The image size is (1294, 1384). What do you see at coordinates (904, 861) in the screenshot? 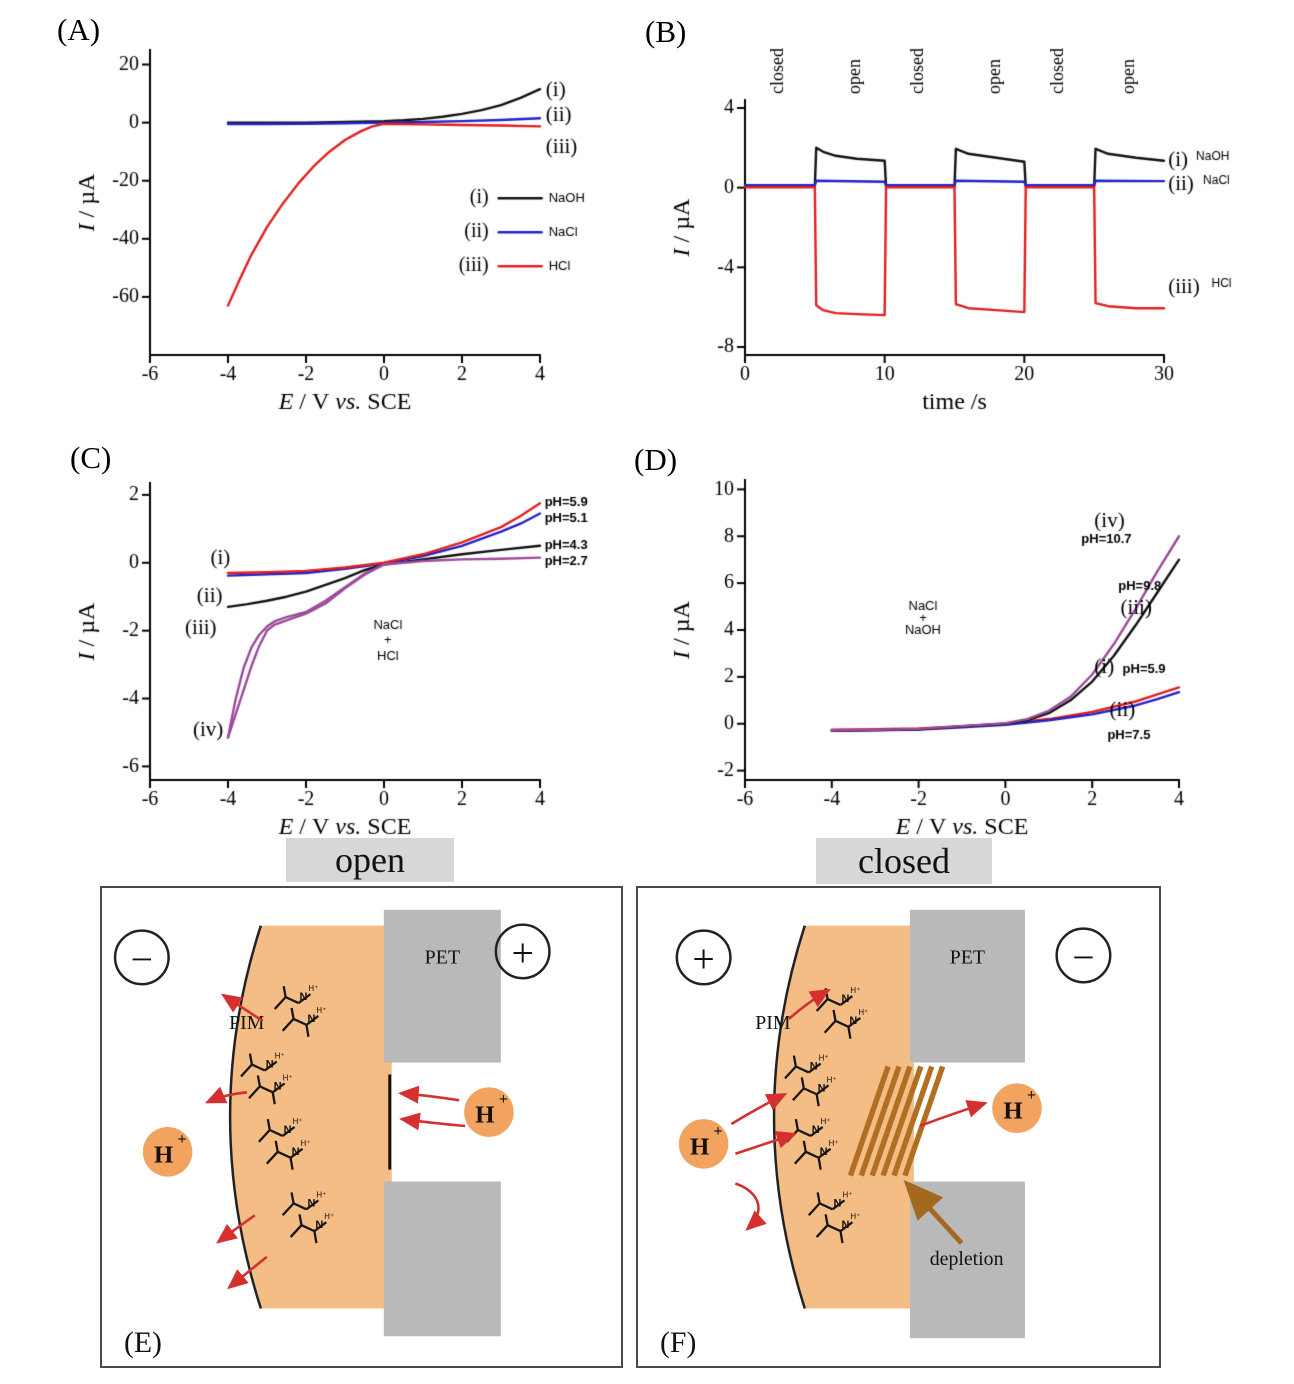
I see `closed-state-label: closed` at bounding box center [904, 861].